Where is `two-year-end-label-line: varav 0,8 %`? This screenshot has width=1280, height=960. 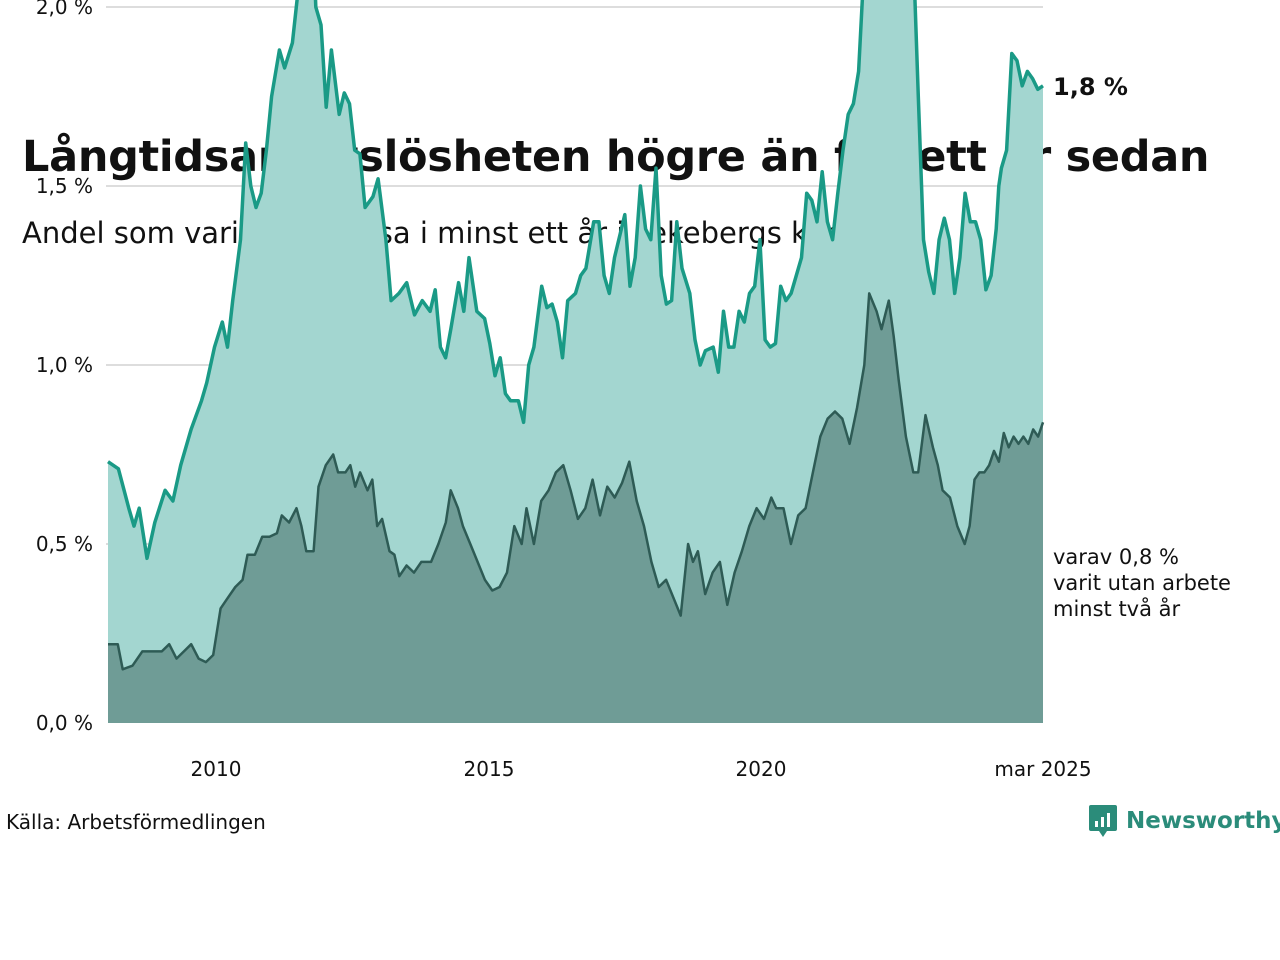
two-year-end-label-line: varav 0,8 % is located at coordinates (1116, 557).